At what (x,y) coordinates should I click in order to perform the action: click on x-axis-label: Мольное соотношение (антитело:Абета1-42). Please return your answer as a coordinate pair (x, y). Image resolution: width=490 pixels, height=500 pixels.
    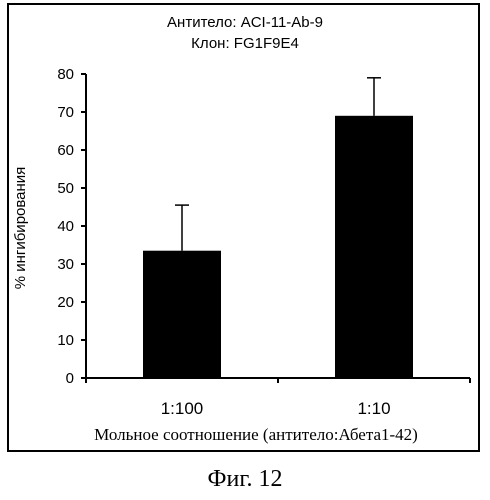
    Looking at the image, I should click on (256, 434).